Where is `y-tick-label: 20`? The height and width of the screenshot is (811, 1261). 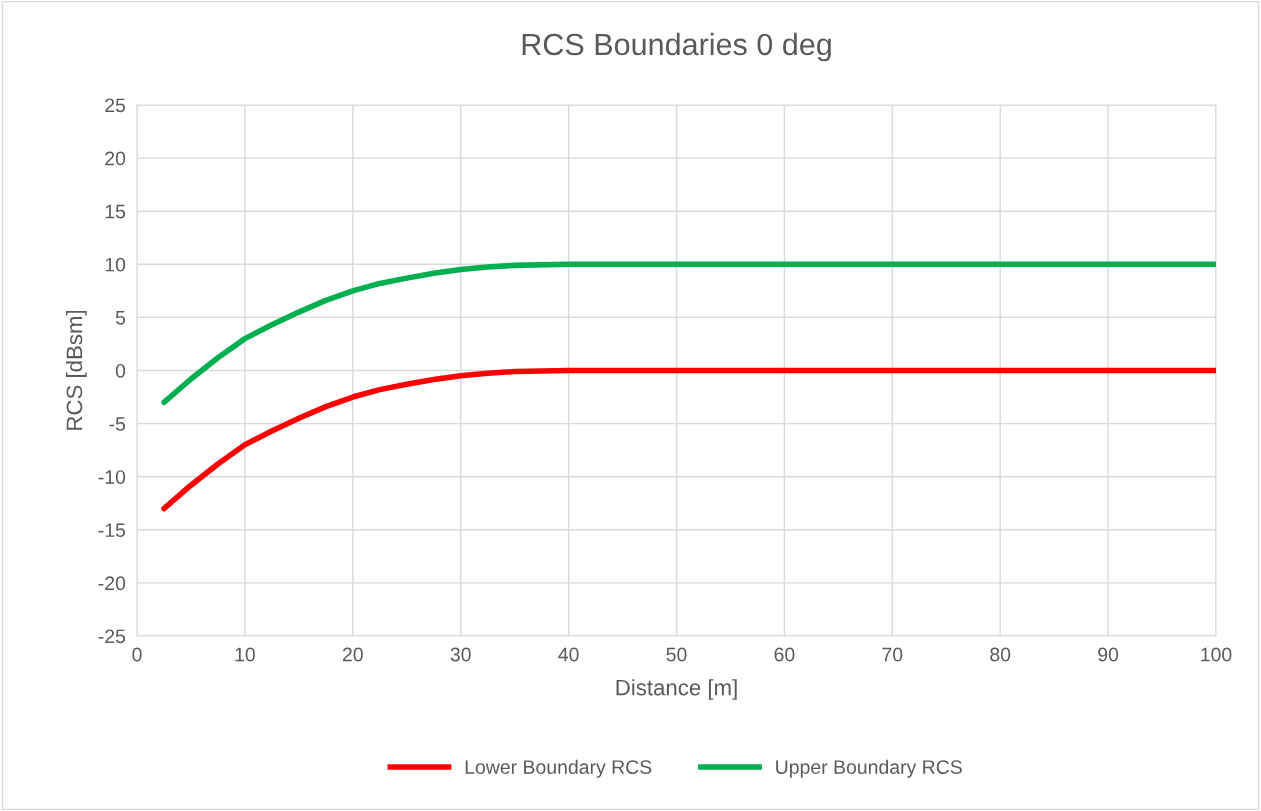 y-tick-label: 20 is located at coordinates (115, 158).